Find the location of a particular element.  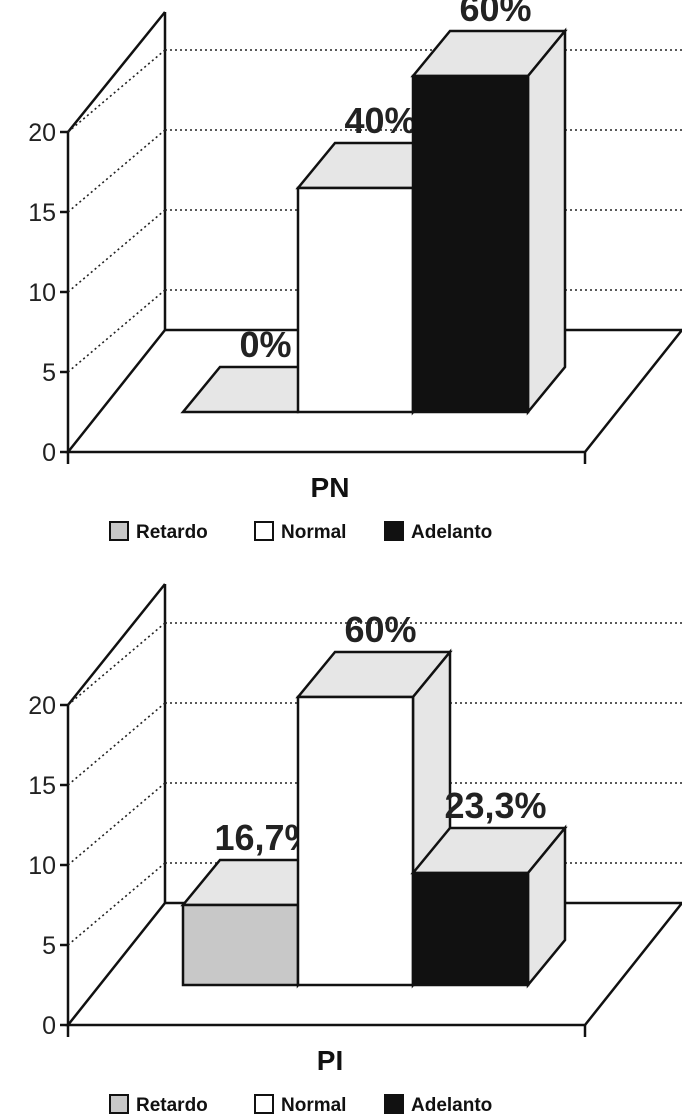

data-label-normal: 60% is located at coordinates (380, 629).